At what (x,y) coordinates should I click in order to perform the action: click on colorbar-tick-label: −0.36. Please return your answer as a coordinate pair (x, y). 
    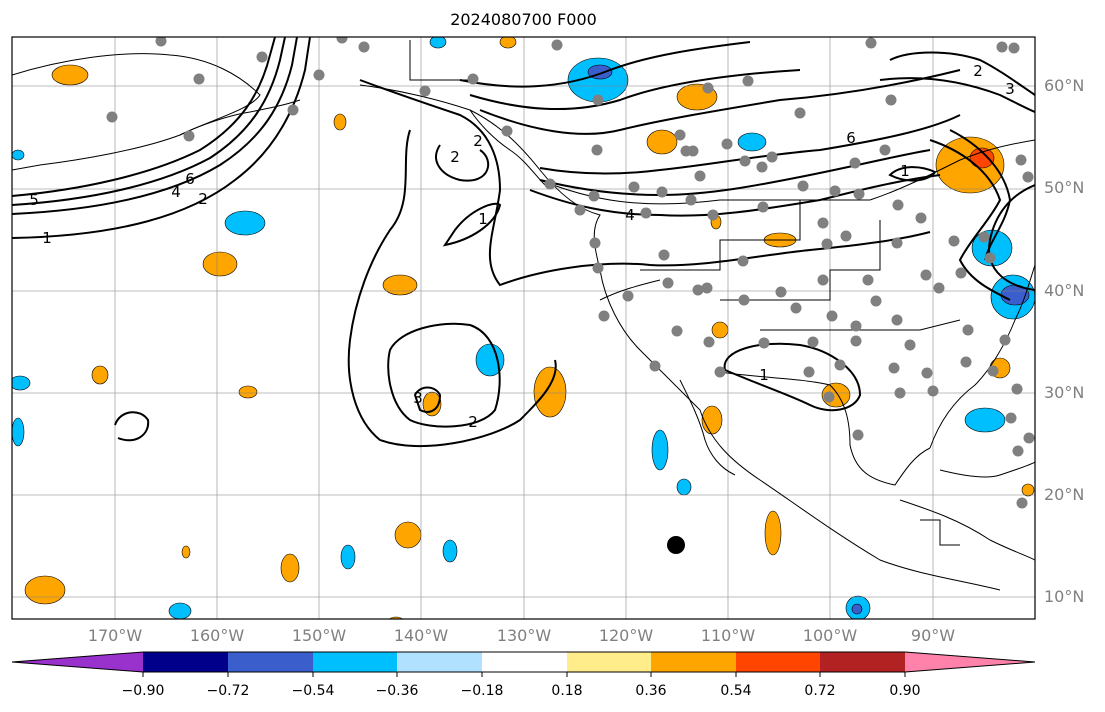
    Looking at the image, I should click on (397, 691).